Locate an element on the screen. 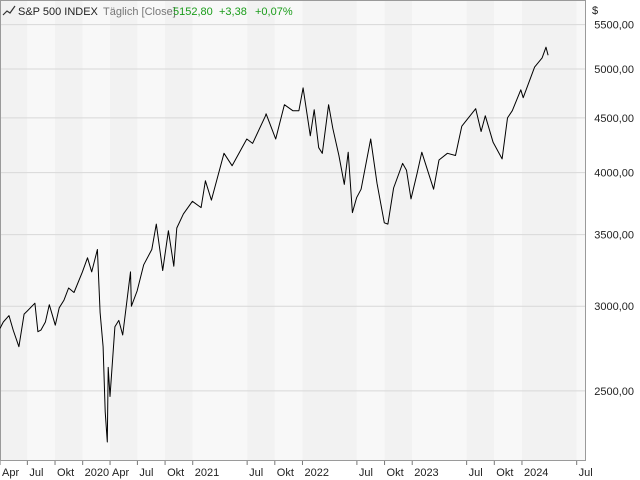 This screenshot has height=480, width=640. interval-label: Täglich [Close] is located at coordinates (139, 12).